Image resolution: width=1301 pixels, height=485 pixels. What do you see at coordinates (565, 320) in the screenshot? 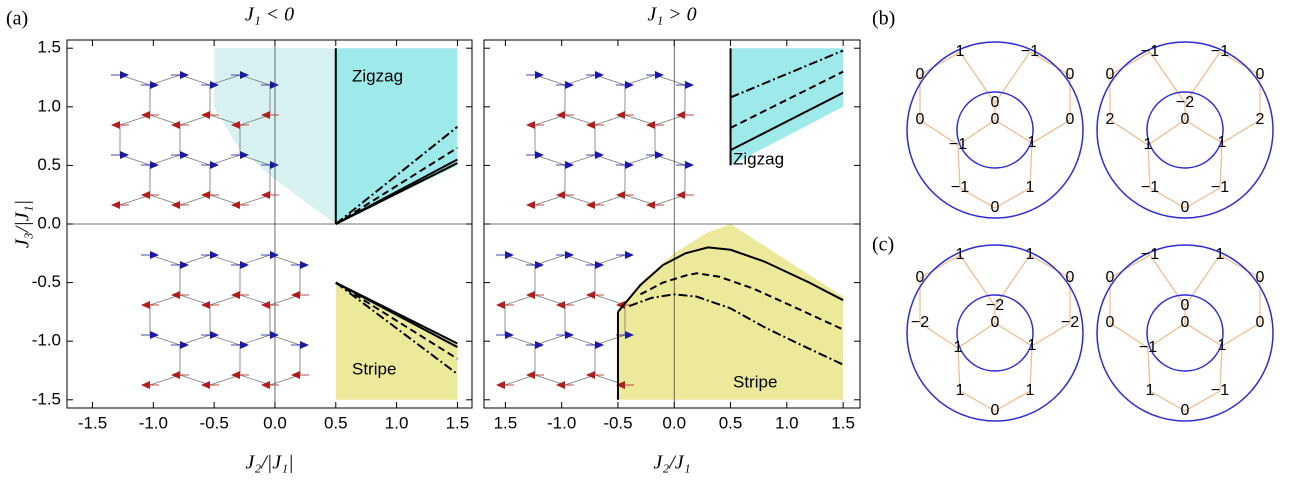
I see `spin-lattice` at bounding box center [565, 320].